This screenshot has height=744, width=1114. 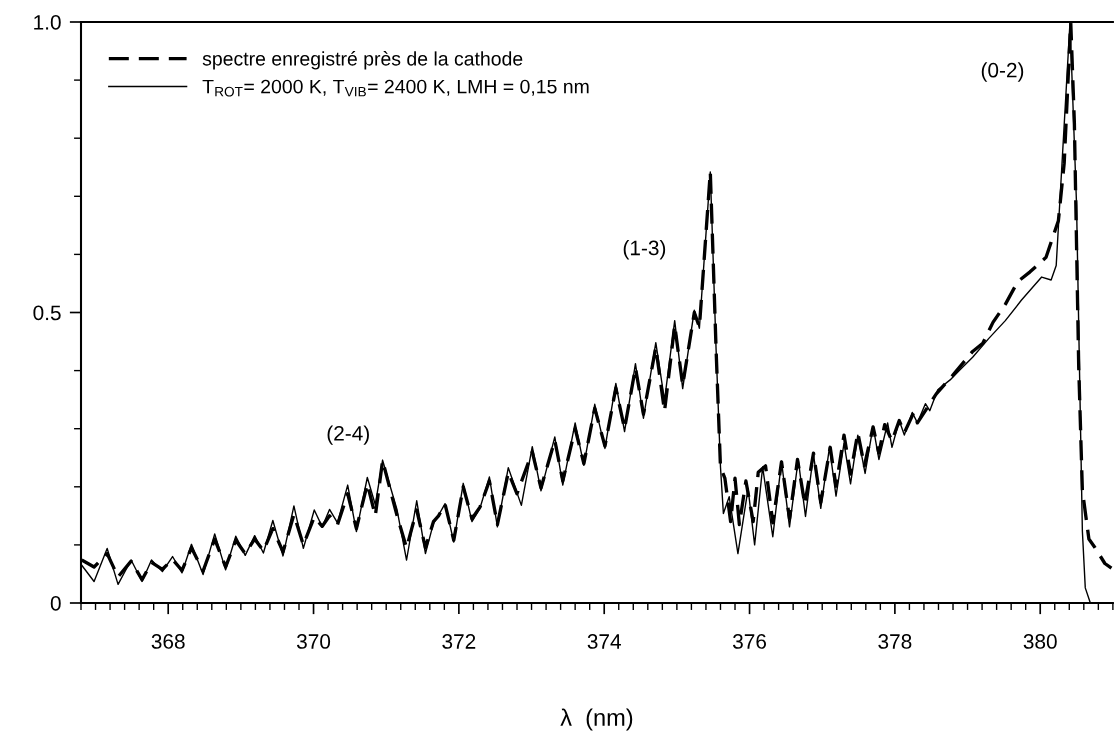 I want to click on x-tick-label: 380, so click(x=1040, y=641).